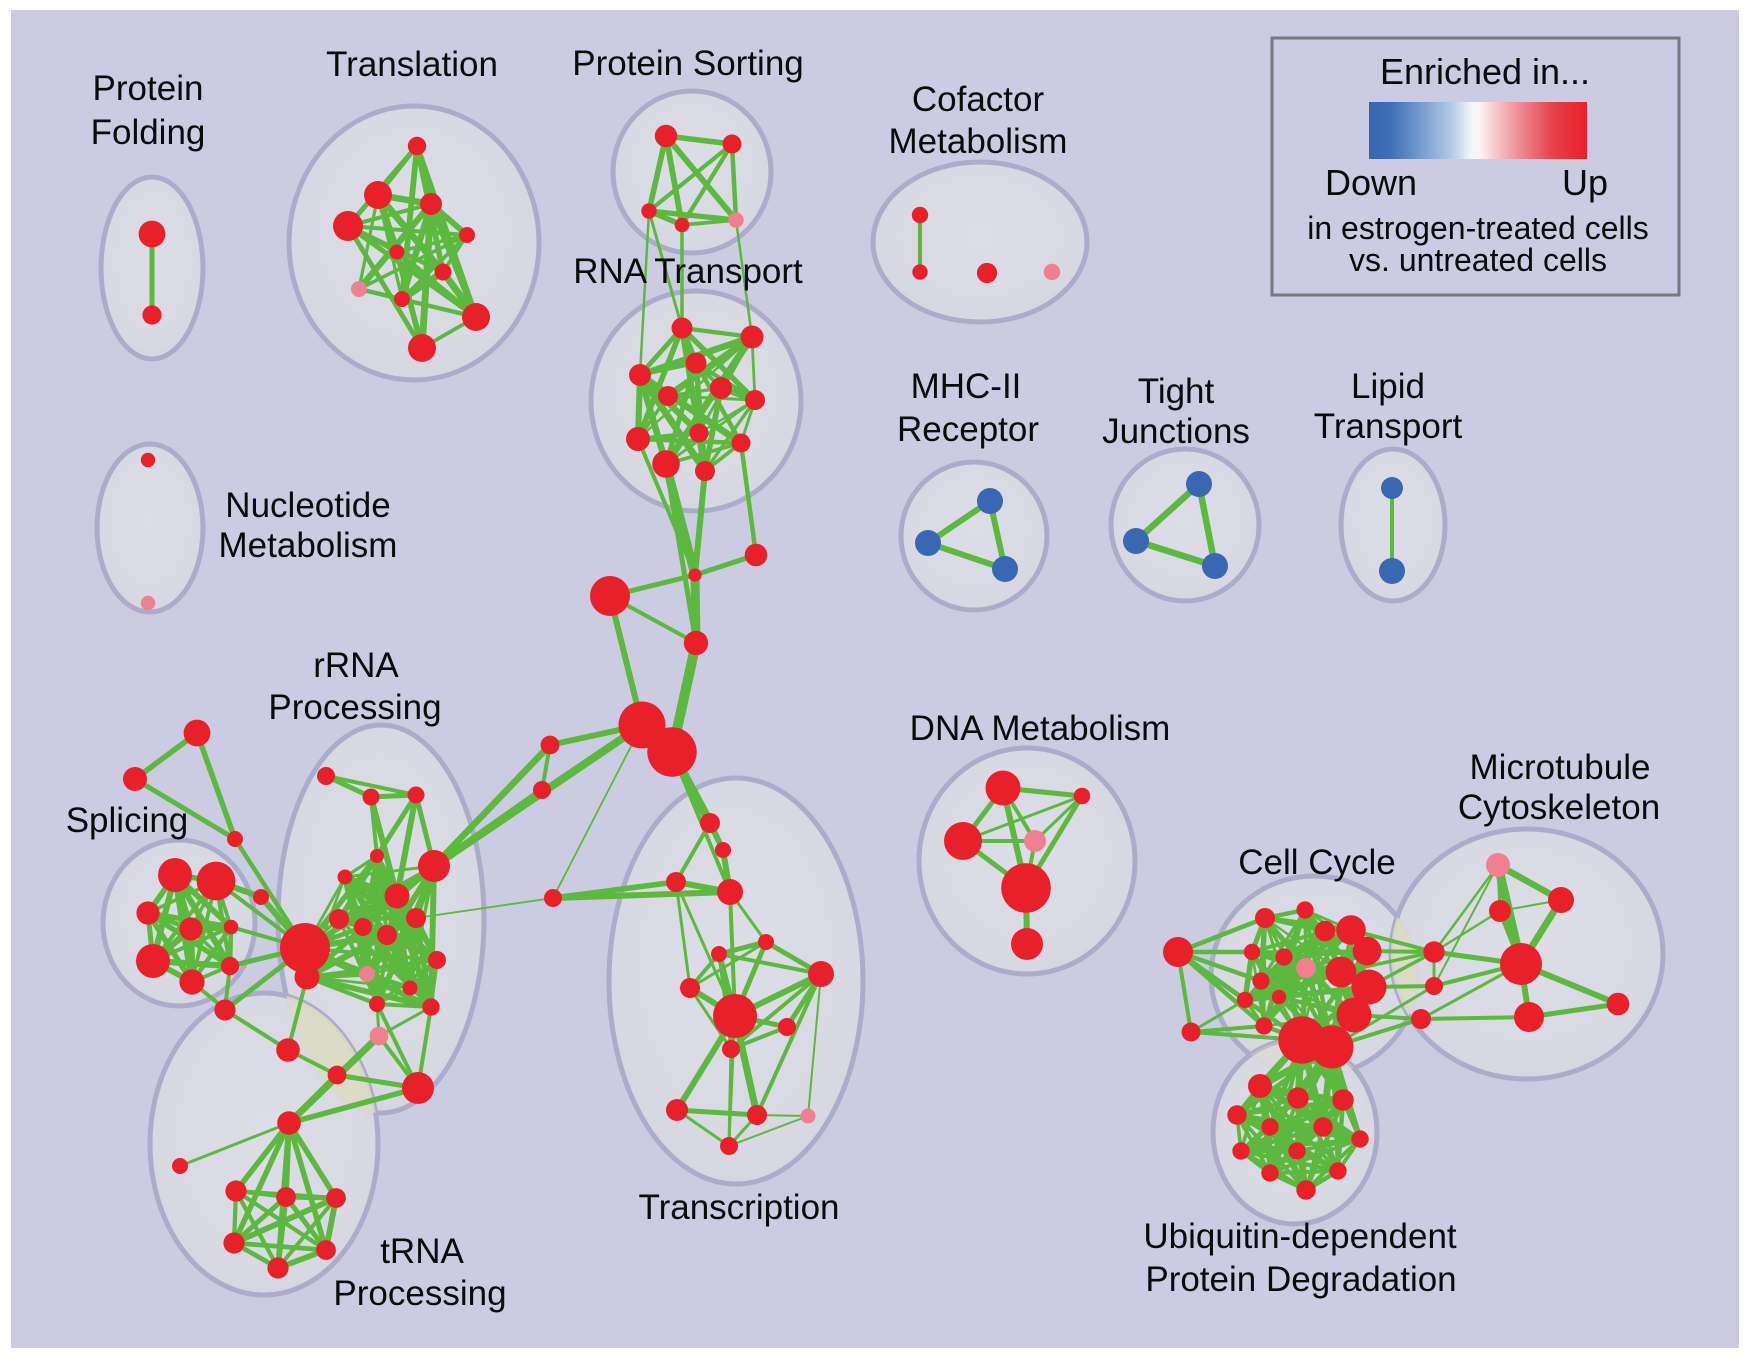 The image size is (1750, 1365). I want to click on svg-text: DNA Metabolism, so click(1040, 728).